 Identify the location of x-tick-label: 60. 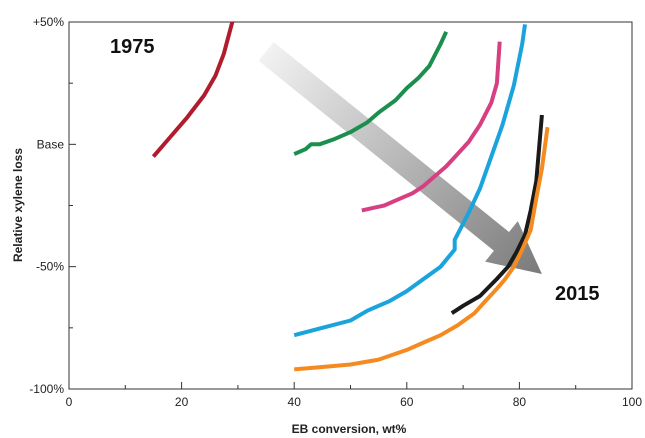
(407, 402).